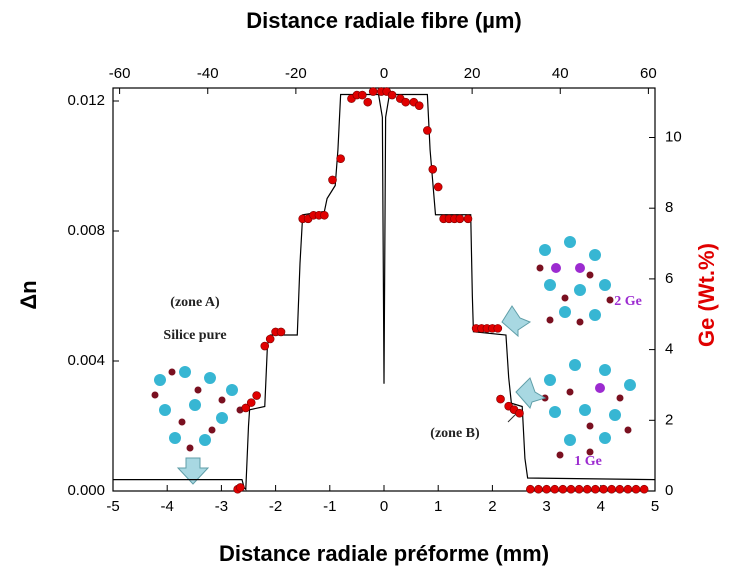  I want to click on molecule-2ge, so click(575, 281).